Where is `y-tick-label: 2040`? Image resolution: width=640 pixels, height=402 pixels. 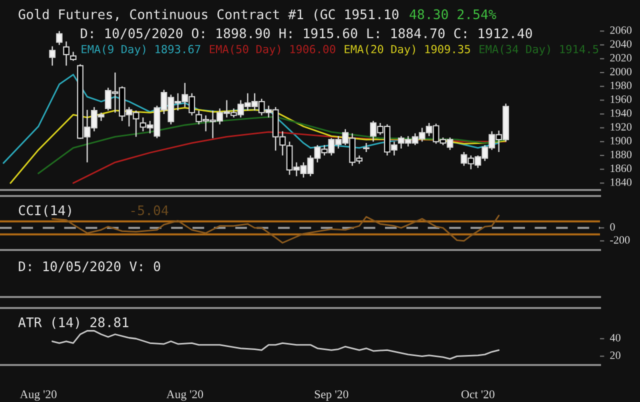 y-tick-label: 2040 is located at coordinates (621, 44).